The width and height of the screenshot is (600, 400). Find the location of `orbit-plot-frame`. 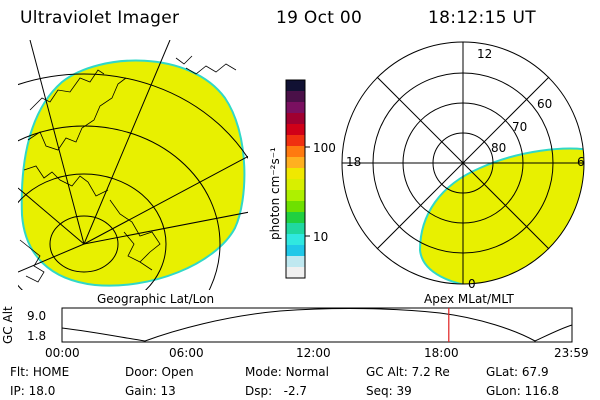

orbit-plot-frame is located at coordinates (317, 325).